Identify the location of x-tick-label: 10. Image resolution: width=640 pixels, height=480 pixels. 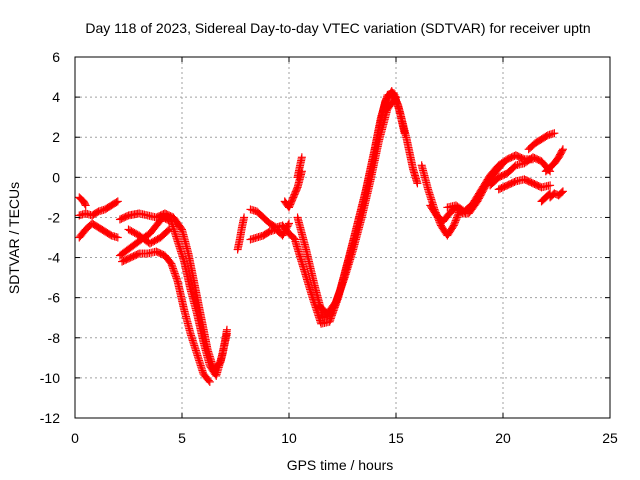
(289, 438).